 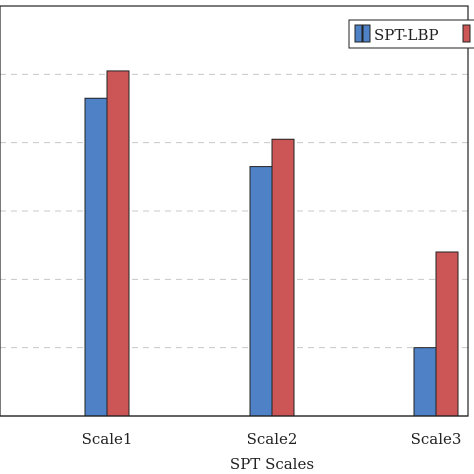 I want to click on x-tick-label: Scale3, so click(x=436, y=439).